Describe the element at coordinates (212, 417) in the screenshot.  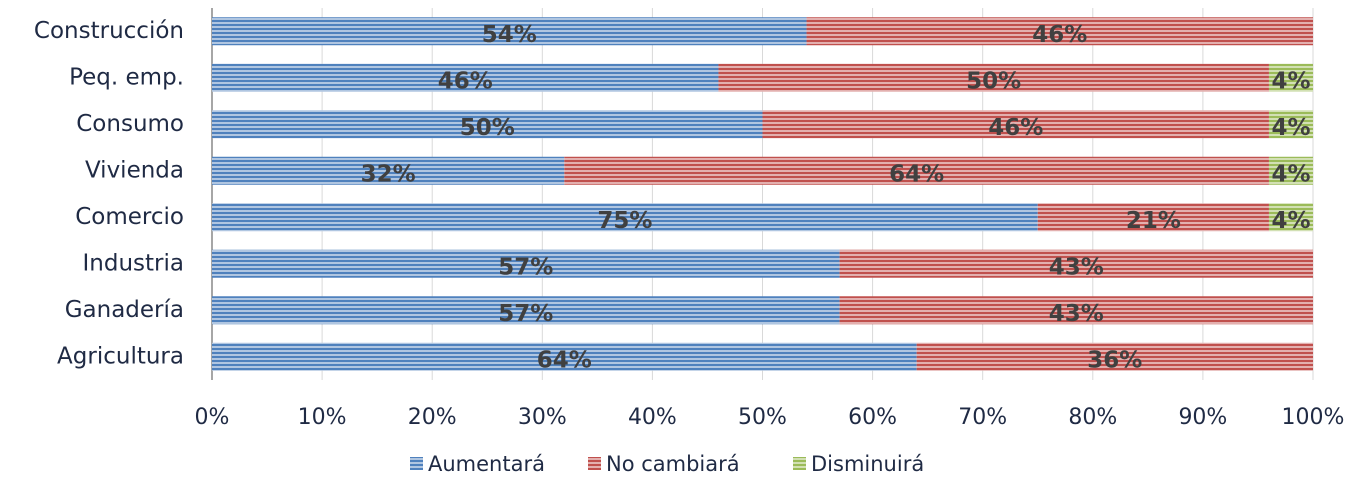
I see `x-tick-label: 0%` at that location.